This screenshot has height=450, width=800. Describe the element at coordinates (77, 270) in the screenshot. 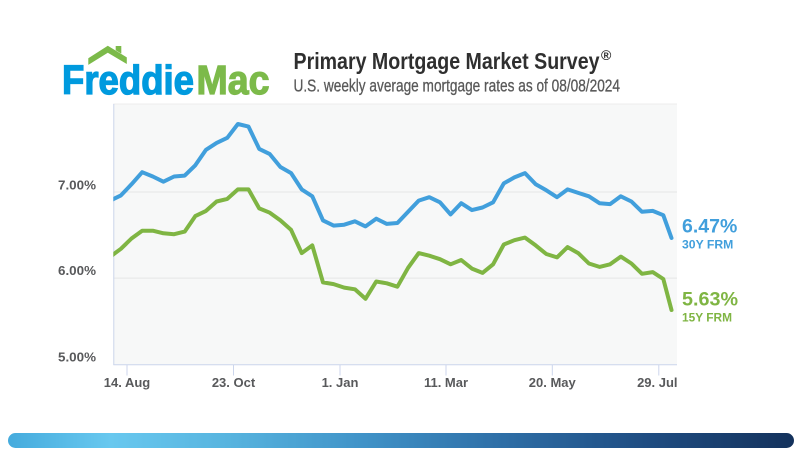

I see `svg-text: 6.00%` at that location.